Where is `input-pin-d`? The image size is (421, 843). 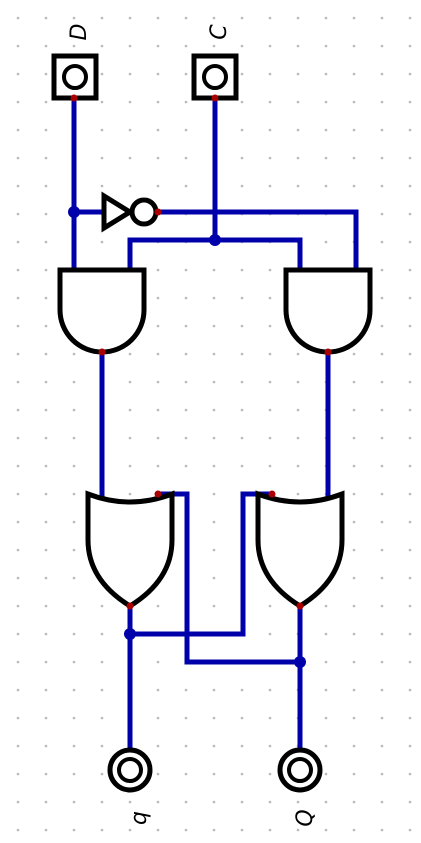 input-pin-d is located at coordinates (75, 77).